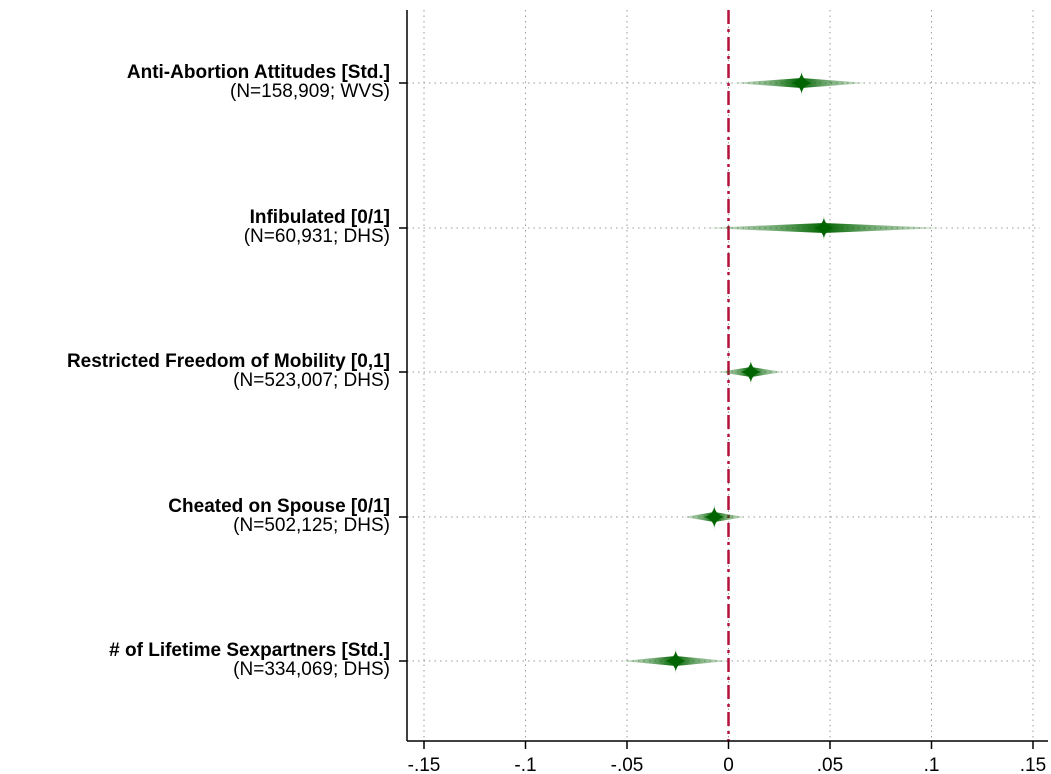 This screenshot has width=1051, height=774. Describe the element at coordinates (311, 525) in the screenshot. I see `row-sublabel-3: (N=502,125; DHS)` at that location.